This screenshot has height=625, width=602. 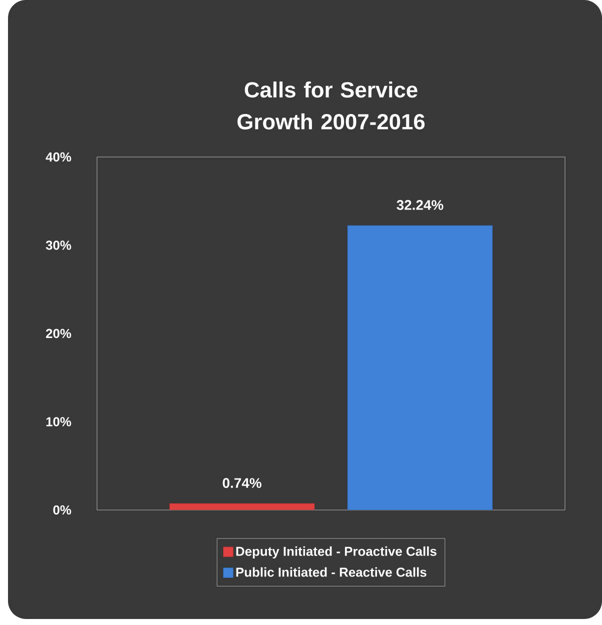 I want to click on data-label: 0.74%, so click(x=242, y=483).